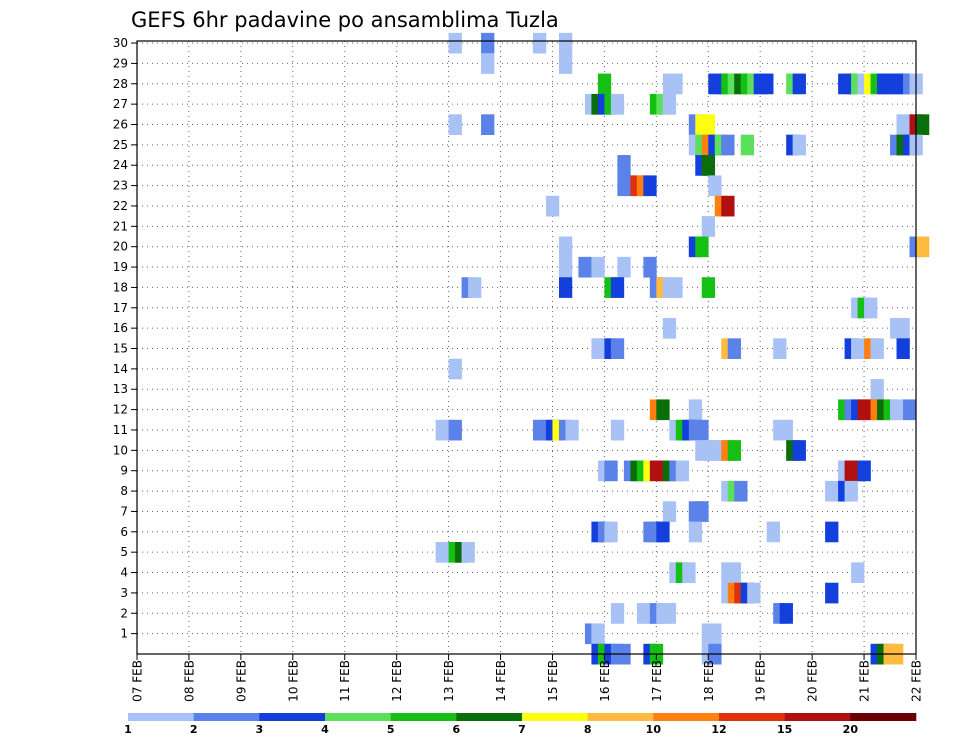  What do you see at coordinates (813, 681) in the screenshot?
I see `x-tick-label: 20 FEB` at bounding box center [813, 681].